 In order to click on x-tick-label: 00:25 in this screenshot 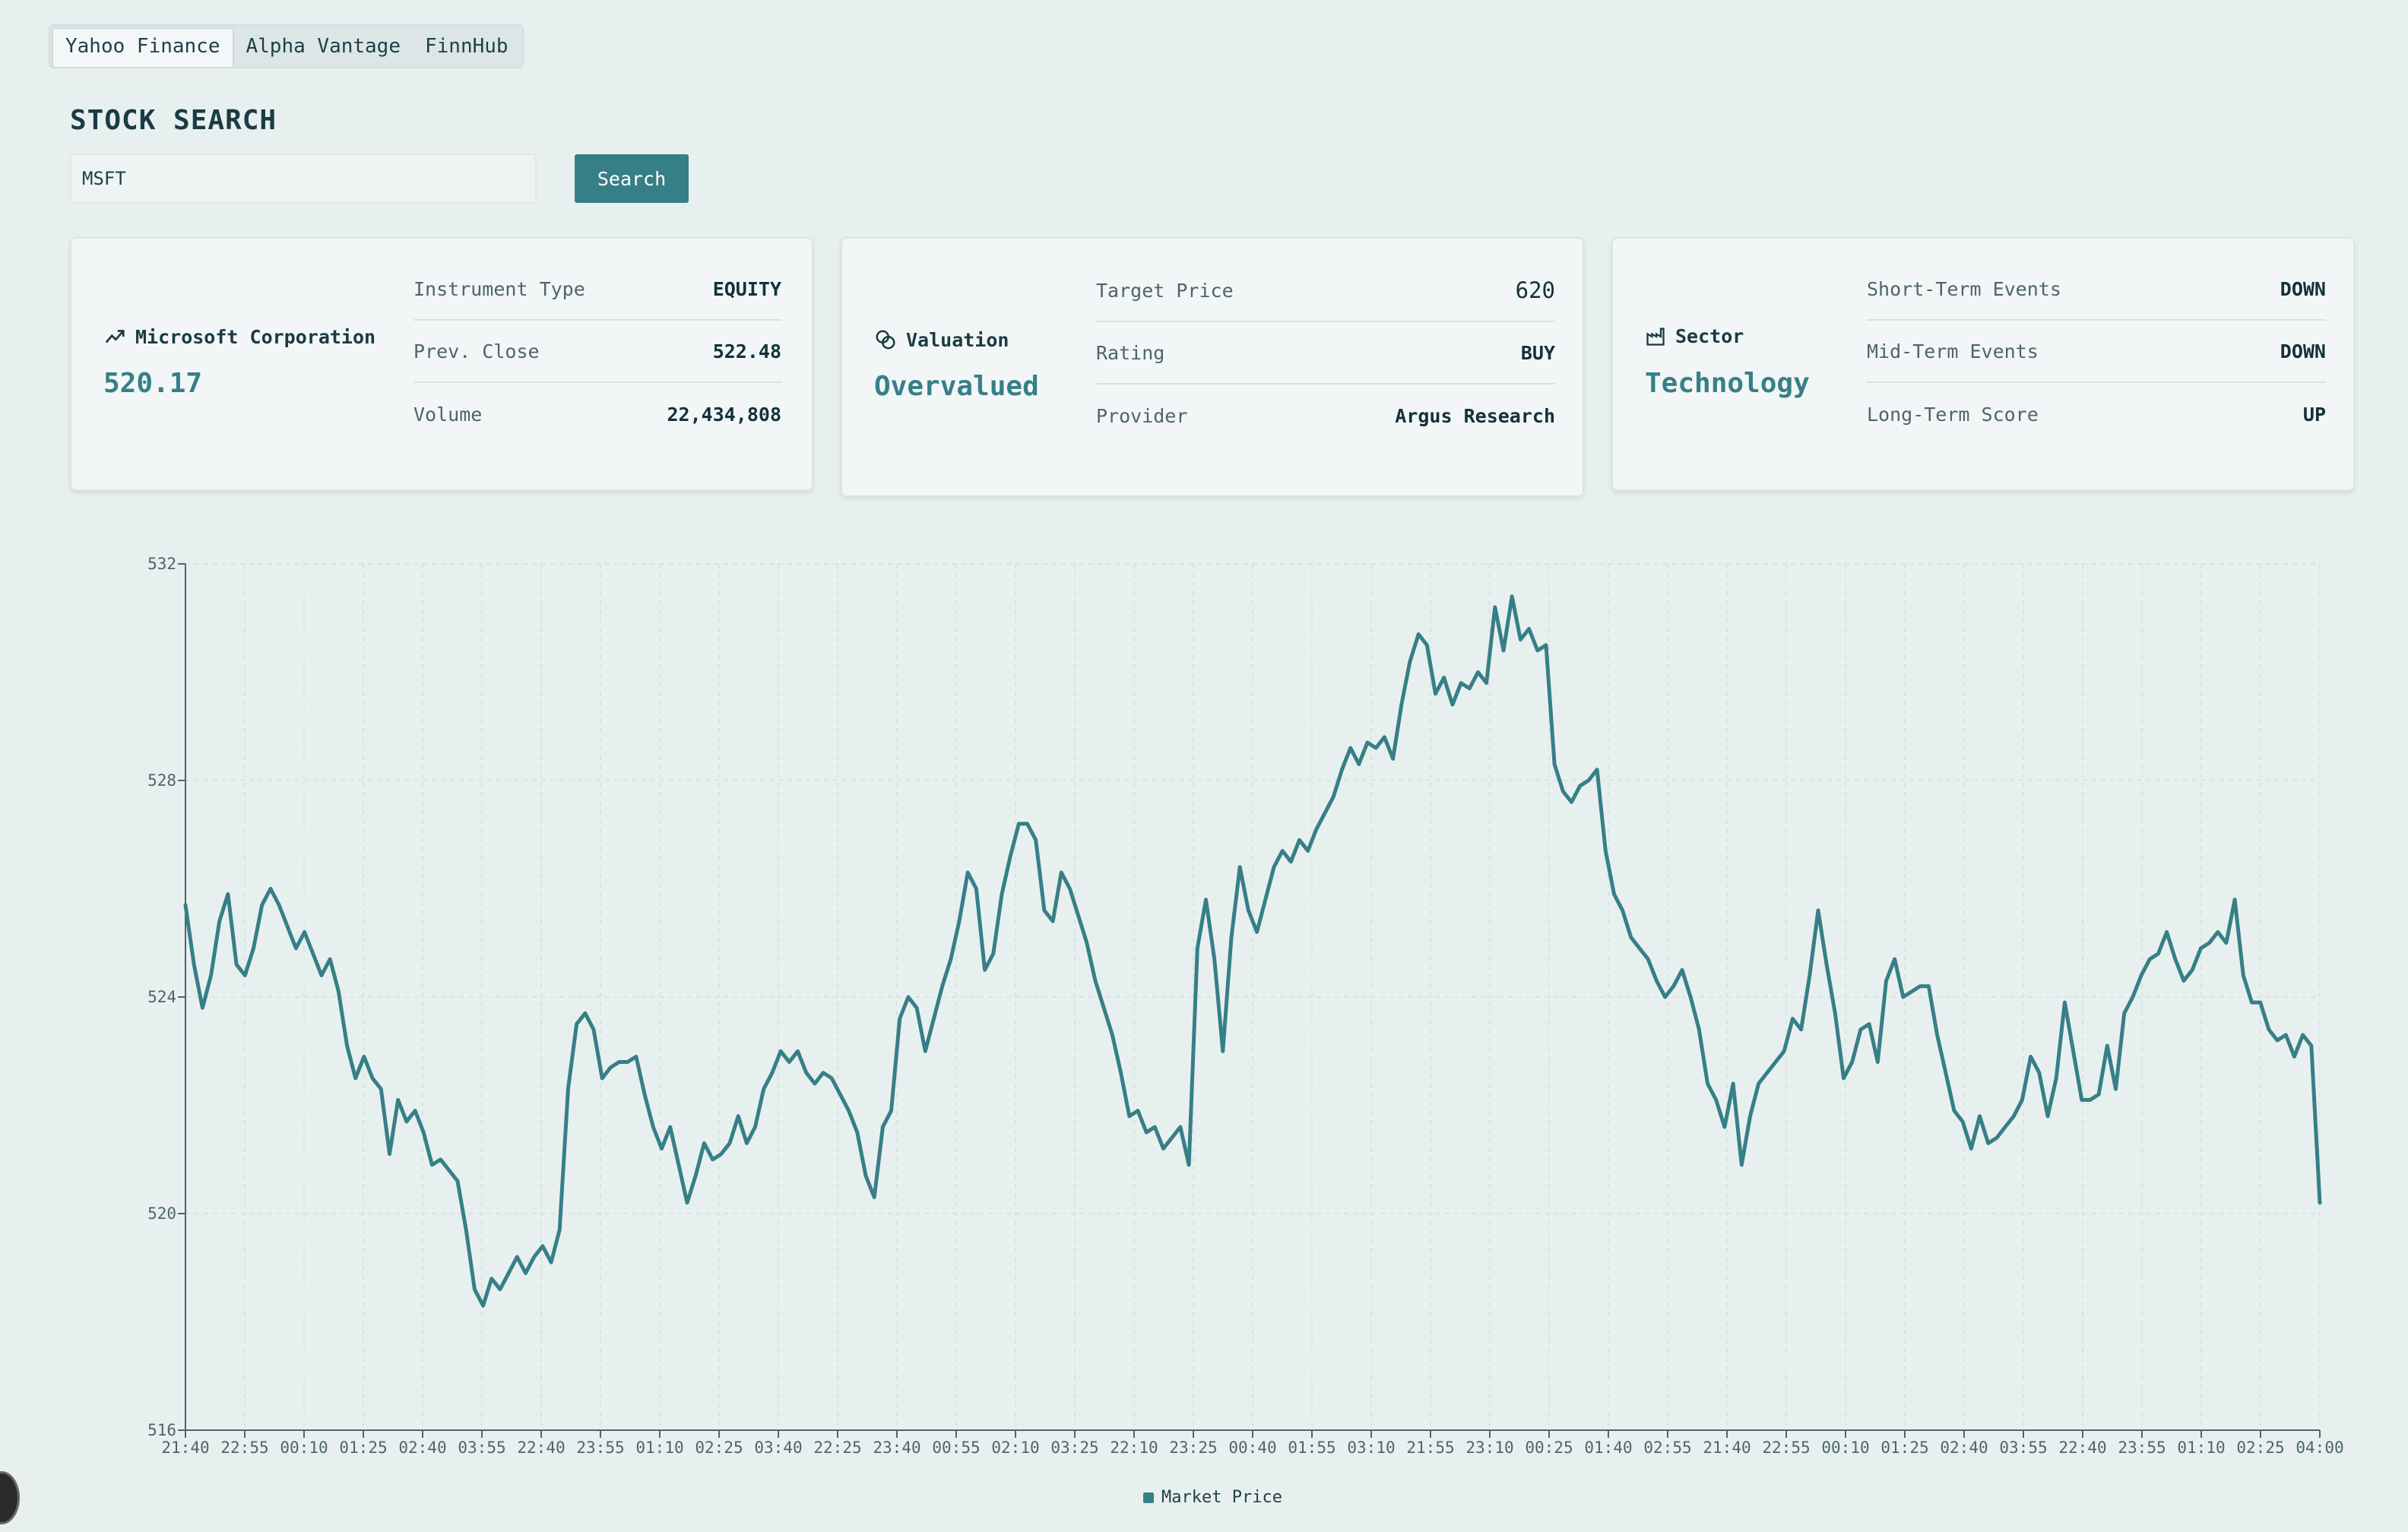, I will do `click(1549, 1448)`.